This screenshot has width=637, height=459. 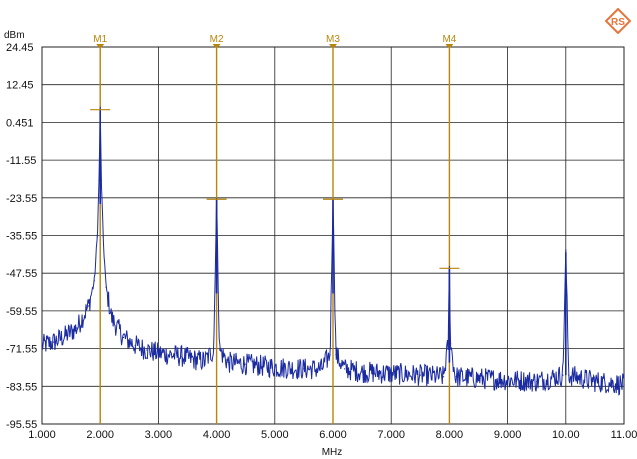 I want to click on x-tick-label: 8.000, so click(x=450, y=435).